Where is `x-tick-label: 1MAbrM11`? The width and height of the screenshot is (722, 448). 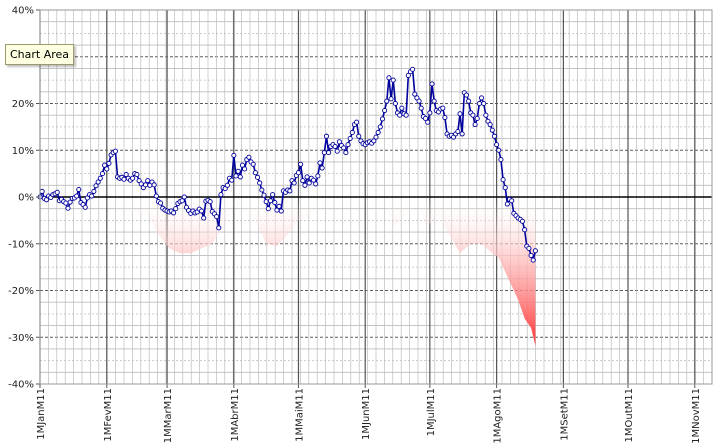
x-tick-label: 1MAbrM11 is located at coordinates (235, 415).